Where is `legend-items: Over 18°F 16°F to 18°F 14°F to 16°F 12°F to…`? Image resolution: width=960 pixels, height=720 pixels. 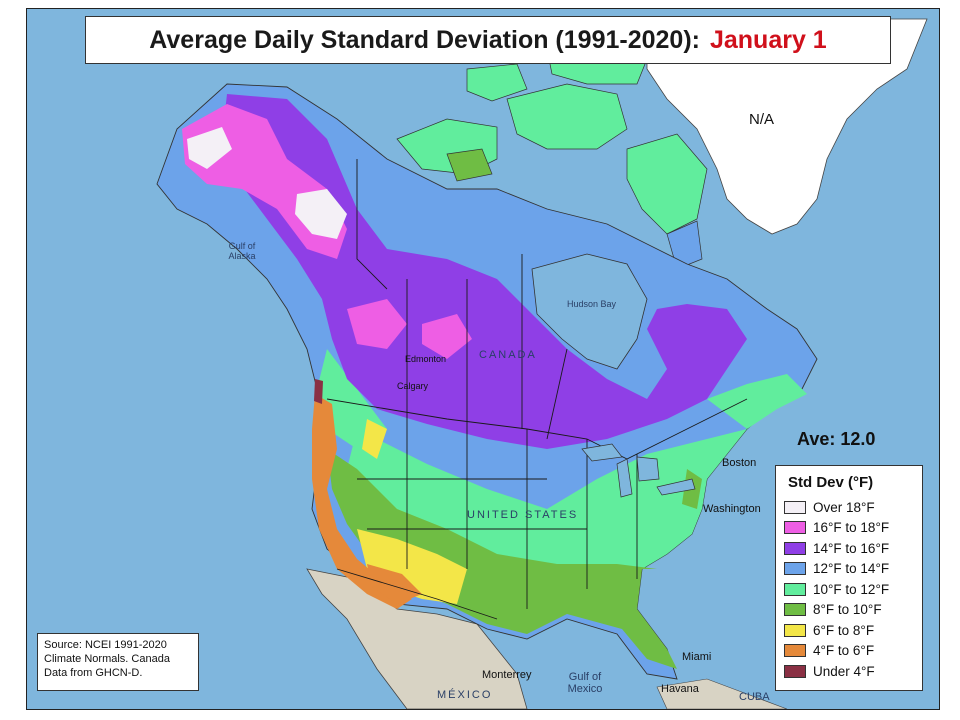 legend-items: Over 18°F 16°F to 18°F 14°F to 16°F 12°F to… is located at coordinates (849, 589).